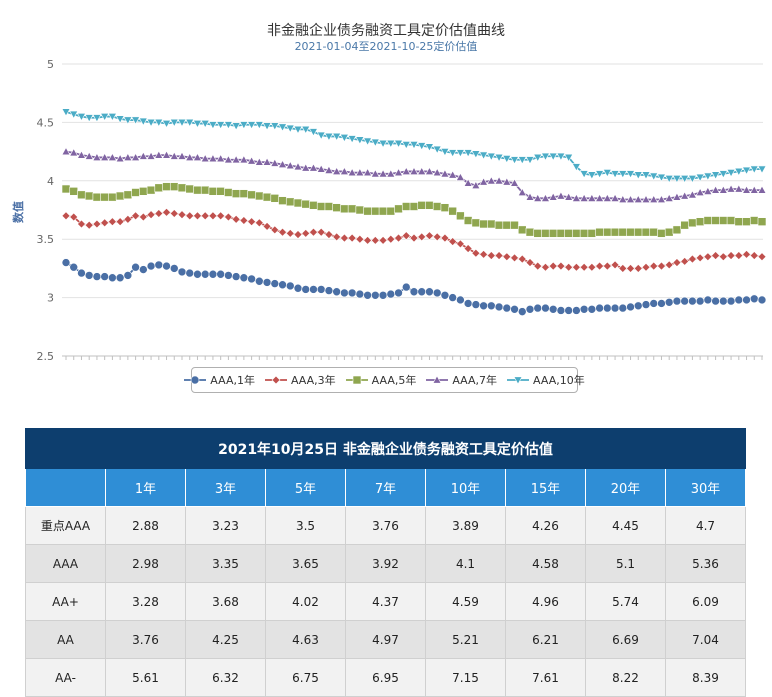 The width and height of the screenshot is (772, 697). I want to click on legend-item: AAA,5年, so click(380, 380).